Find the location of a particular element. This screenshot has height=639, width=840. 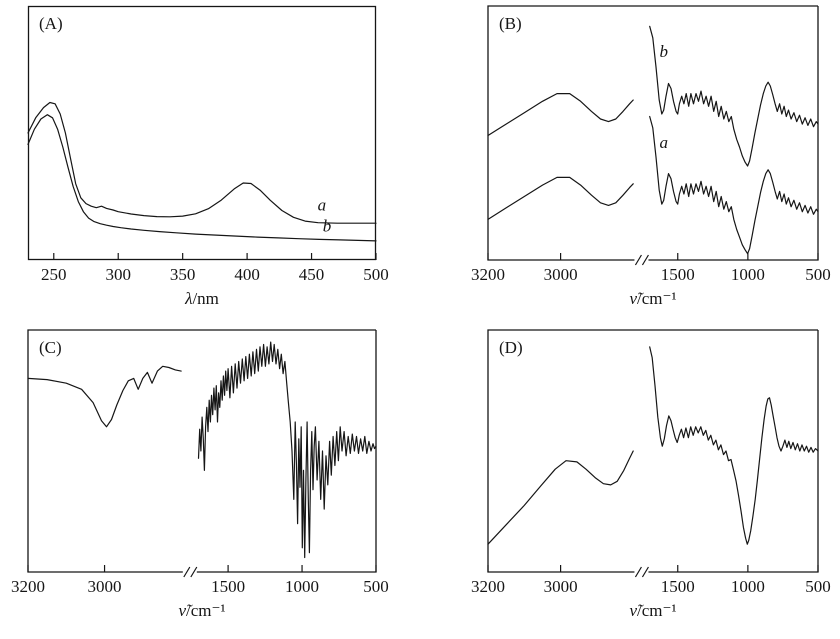

panel-c-x-axis-label: ν̃/cm⁻¹ is located at coordinates (202, 611).